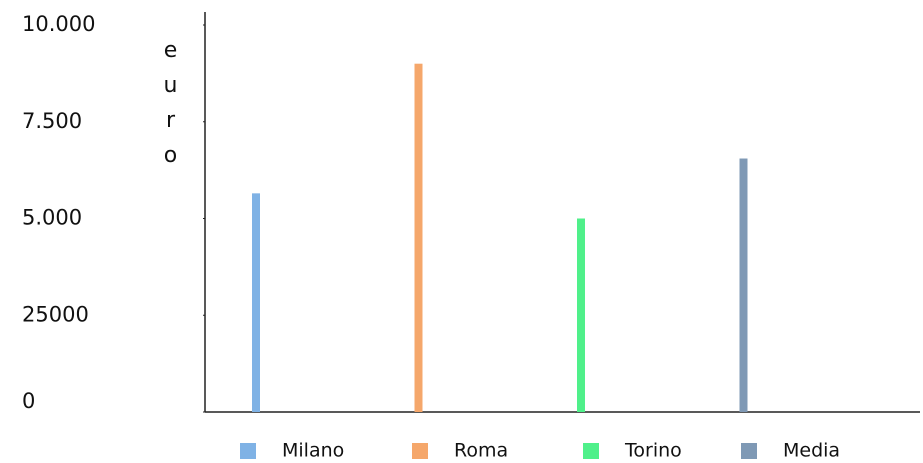 The height and width of the screenshot is (463, 923). I want to click on legend-label: Milano, so click(313, 451).